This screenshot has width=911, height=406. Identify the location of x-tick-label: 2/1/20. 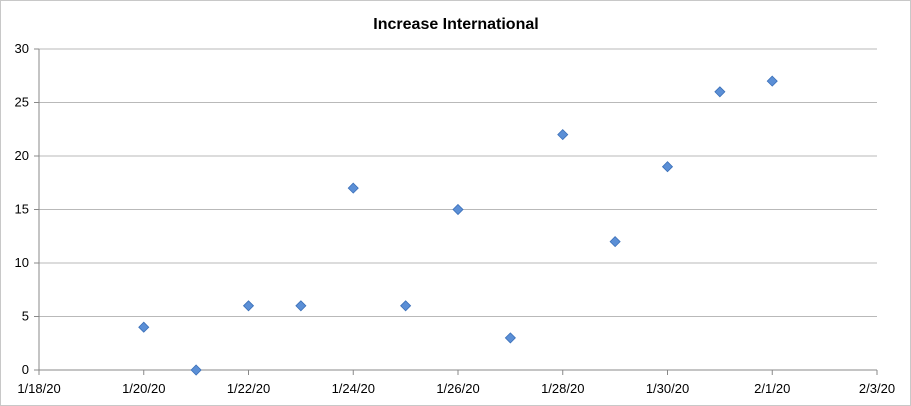
(772, 388).